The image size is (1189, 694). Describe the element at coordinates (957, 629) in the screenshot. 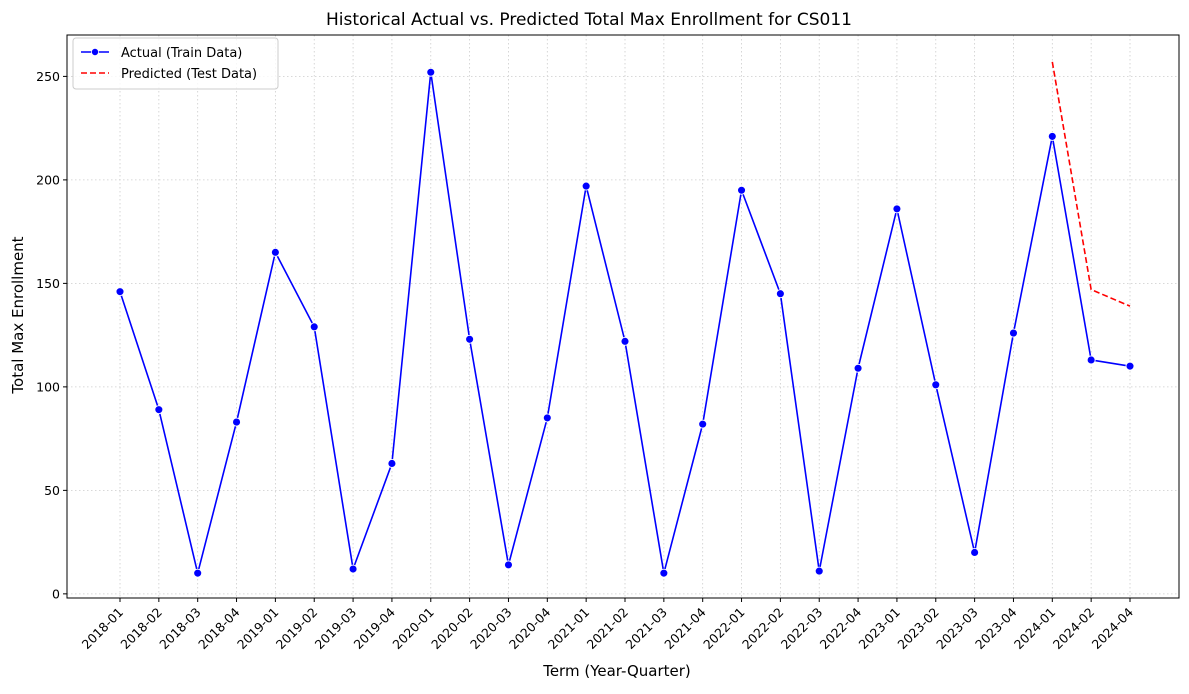

I see `x-tick-label: 2023-03` at that location.